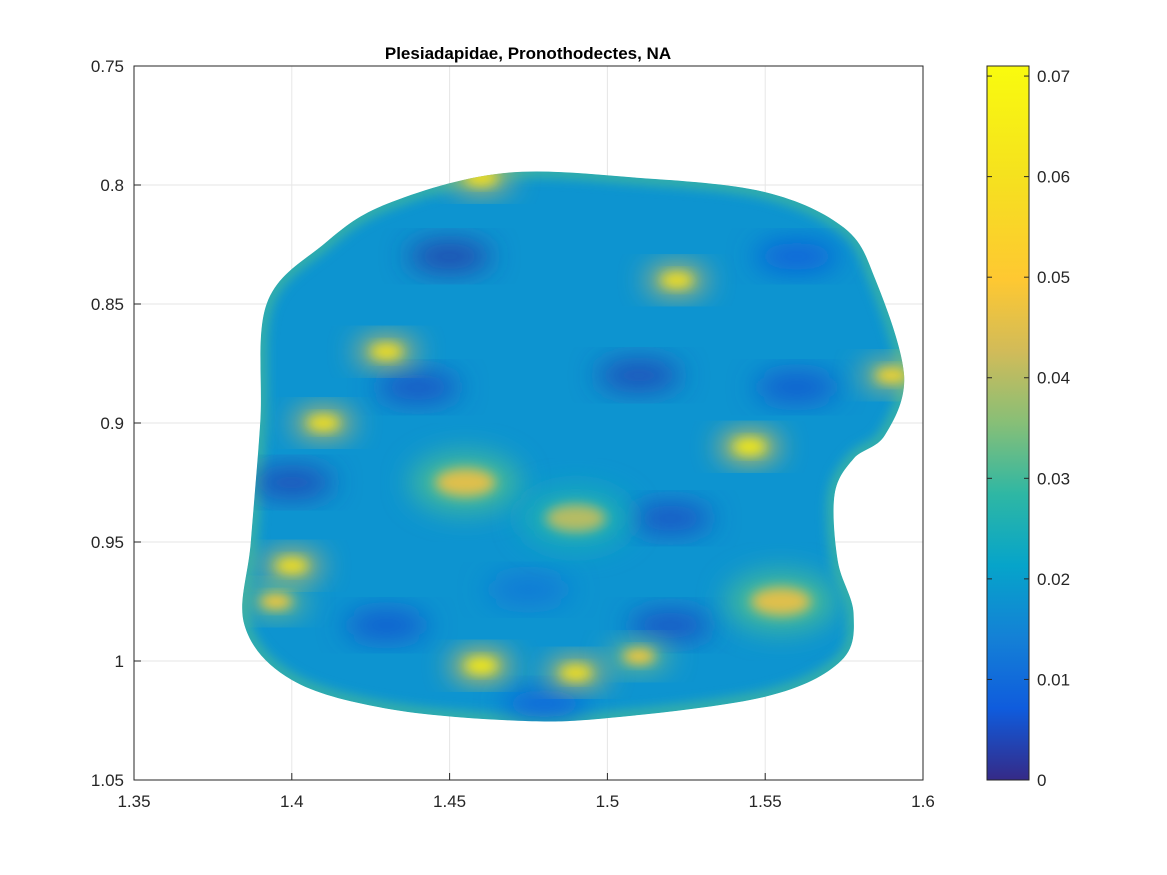 The image size is (1167, 875). I want to click on colorbar-tick-label: 0.07, so click(1053, 76).